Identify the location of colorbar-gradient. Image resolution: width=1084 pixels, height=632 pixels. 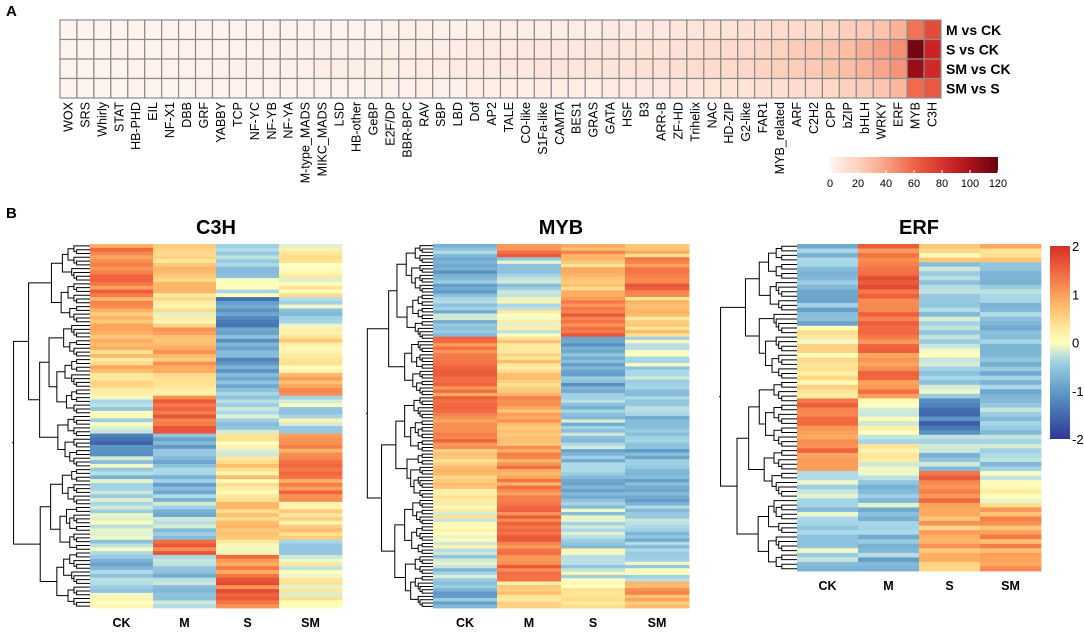
(914, 165).